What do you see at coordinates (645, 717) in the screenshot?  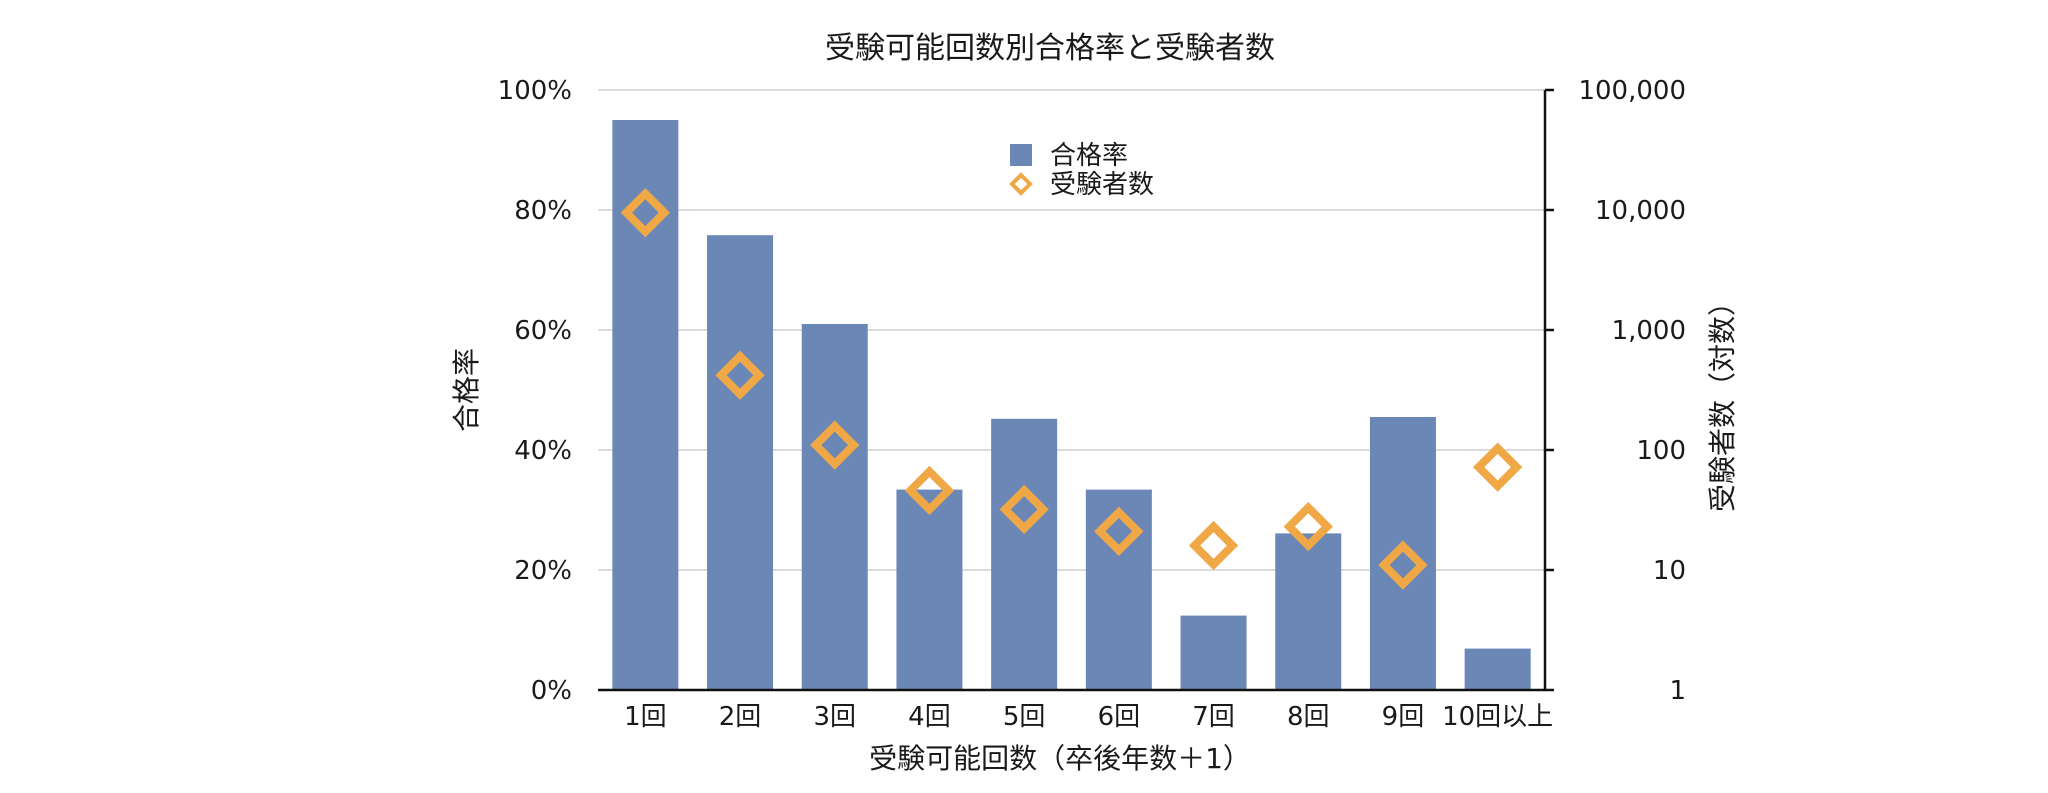 I see `x-tick-label: 1回` at bounding box center [645, 717].